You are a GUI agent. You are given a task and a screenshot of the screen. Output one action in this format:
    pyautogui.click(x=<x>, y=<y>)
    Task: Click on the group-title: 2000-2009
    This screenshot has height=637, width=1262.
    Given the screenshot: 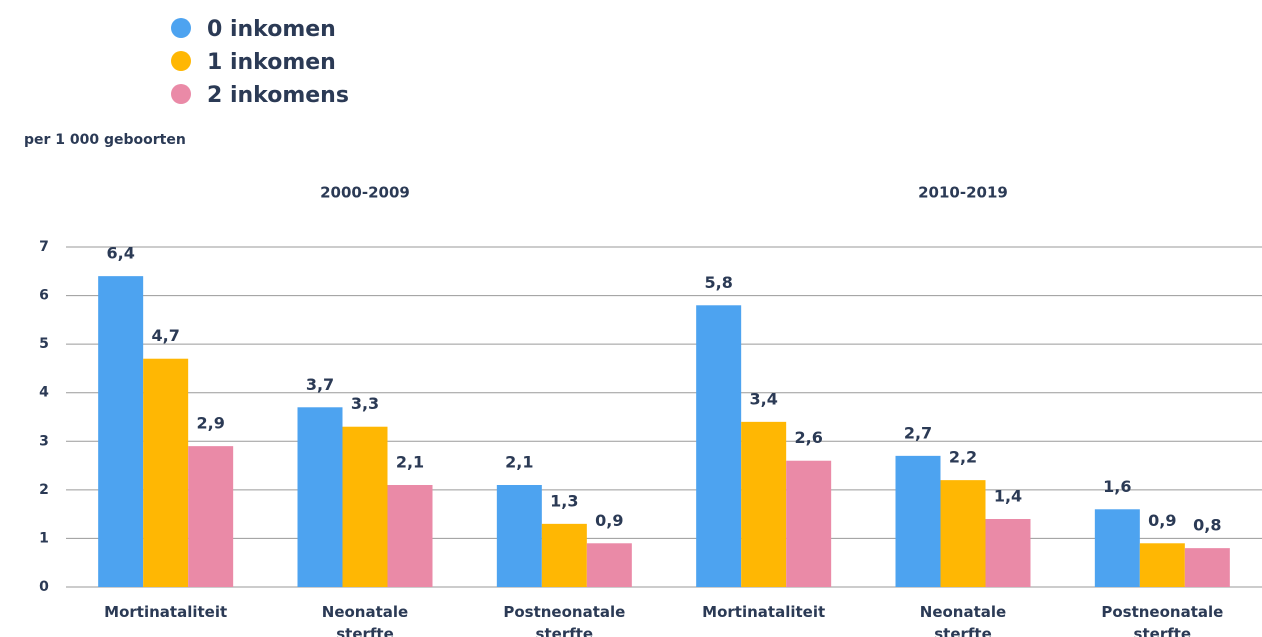 What is the action you would take?
    pyautogui.click(x=365, y=193)
    